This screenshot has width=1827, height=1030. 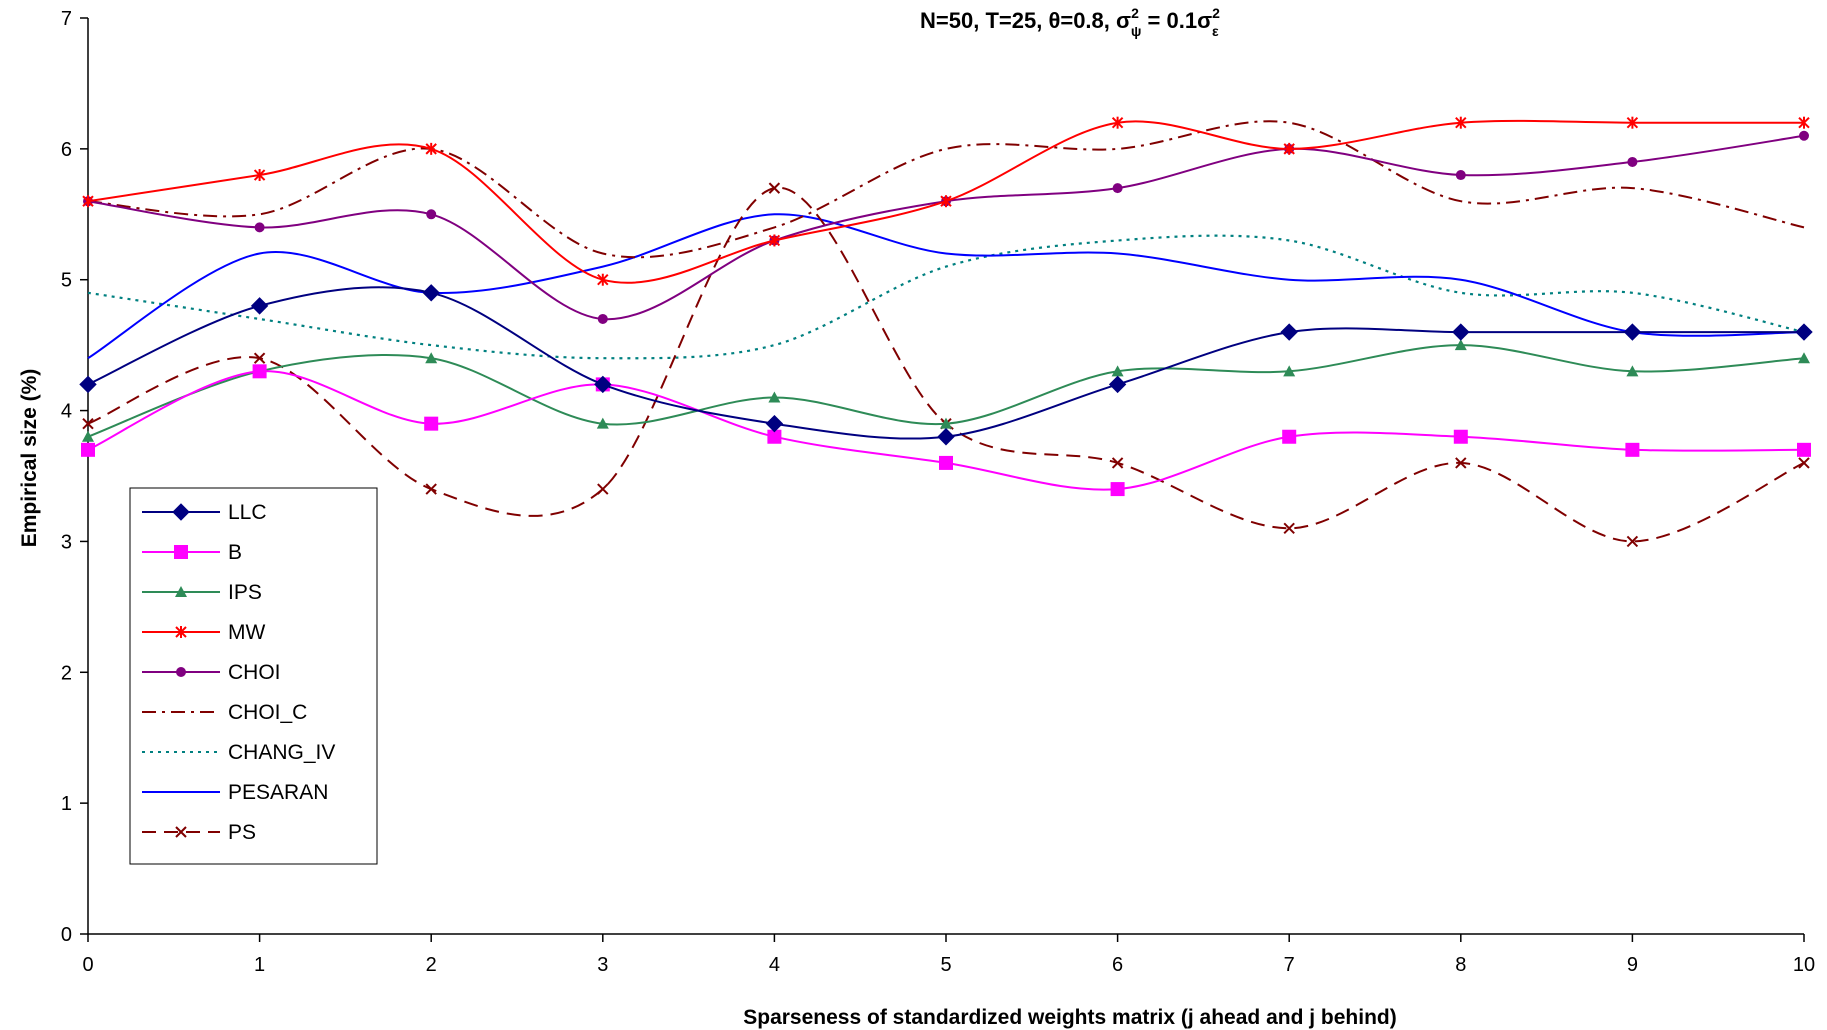 I want to click on legend-label: LLC, so click(x=247, y=512).